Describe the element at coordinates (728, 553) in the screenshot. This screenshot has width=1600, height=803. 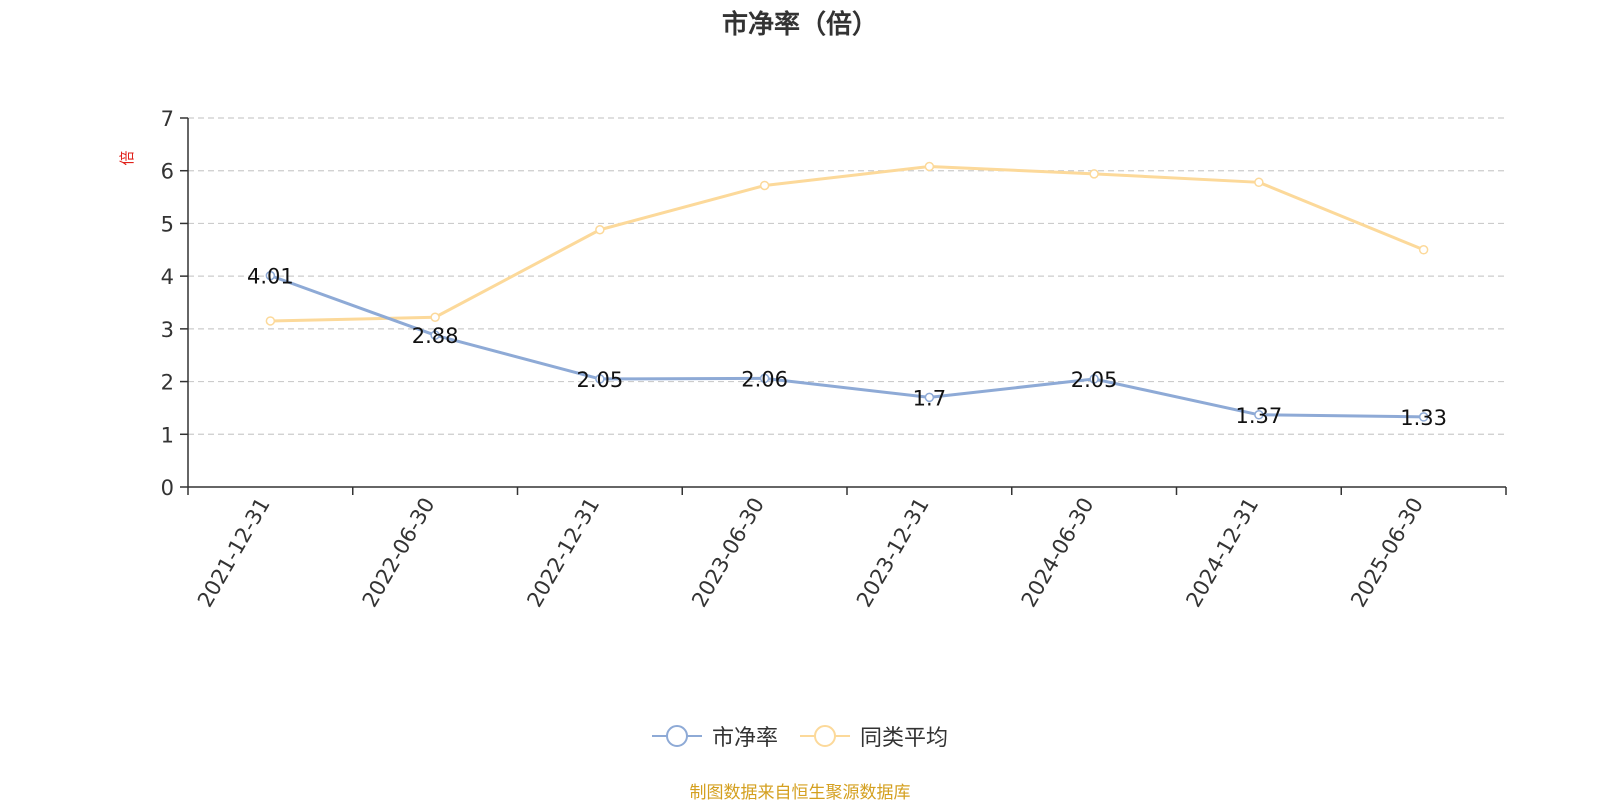
I see `x-tick-label-3: 2023-06-30` at that location.